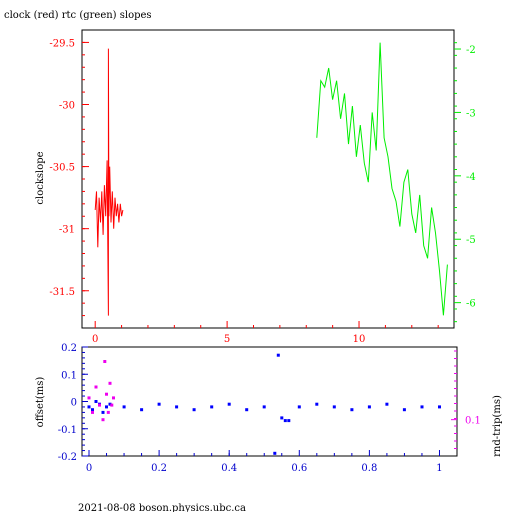 This screenshot has width=512, height=512. Describe the element at coordinates (69, 348) in the screenshot. I see `bottom-ytick-label: 0.2` at that location.